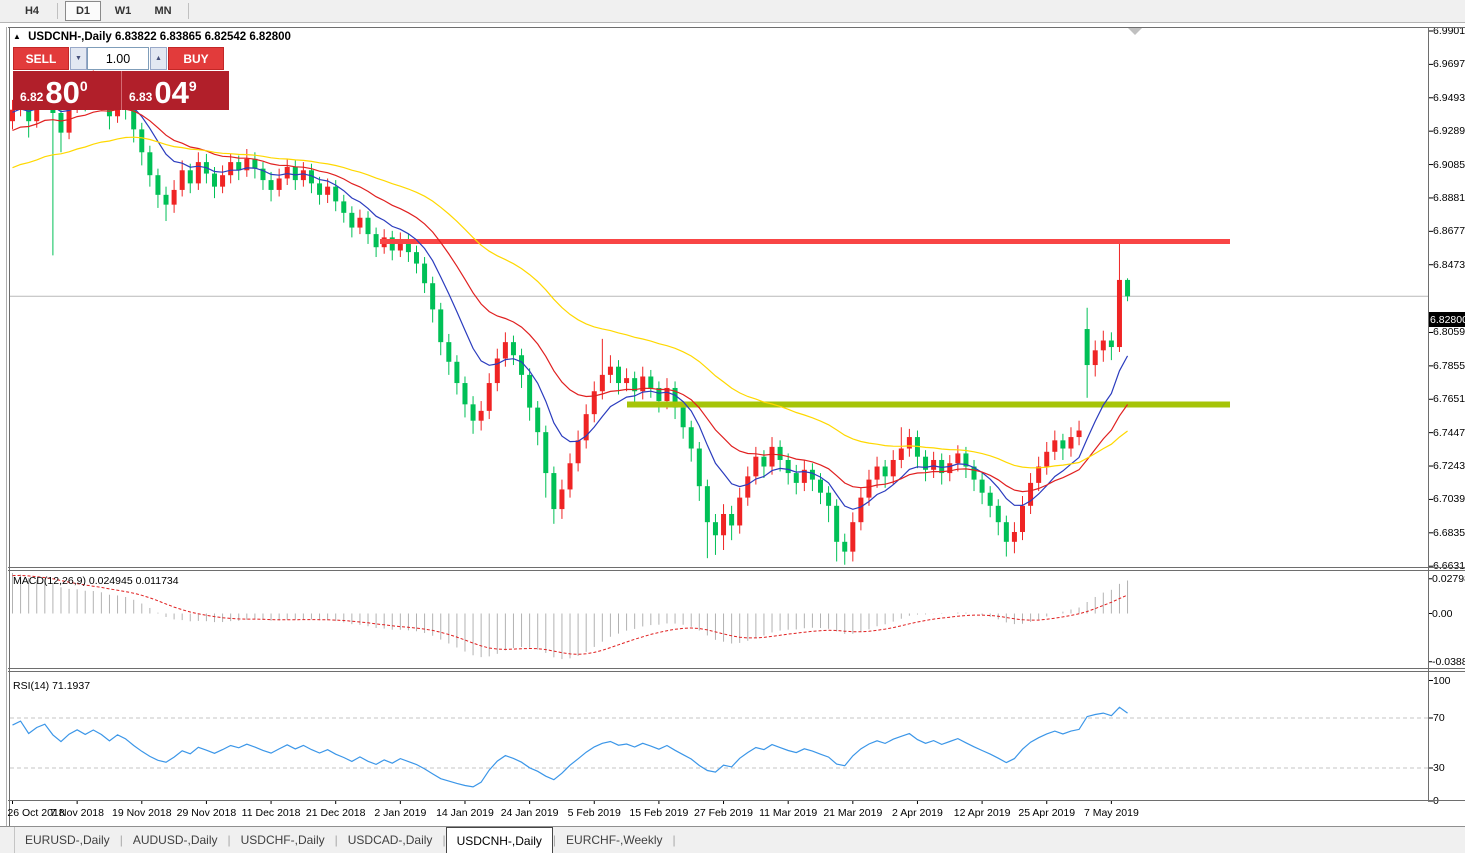  What do you see at coordinates (282, 840) in the screenshot?
I see `chart-tab-usdchfdaily: USDCHF-,Daily` at bounding box center [282, 840].